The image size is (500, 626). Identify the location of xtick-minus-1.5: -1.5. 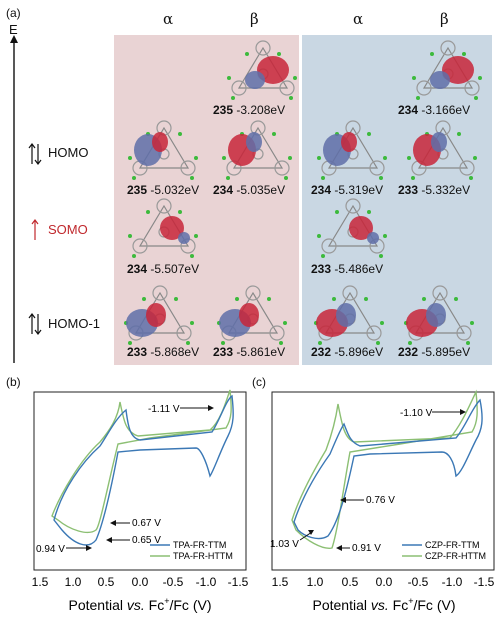
(238, 582).